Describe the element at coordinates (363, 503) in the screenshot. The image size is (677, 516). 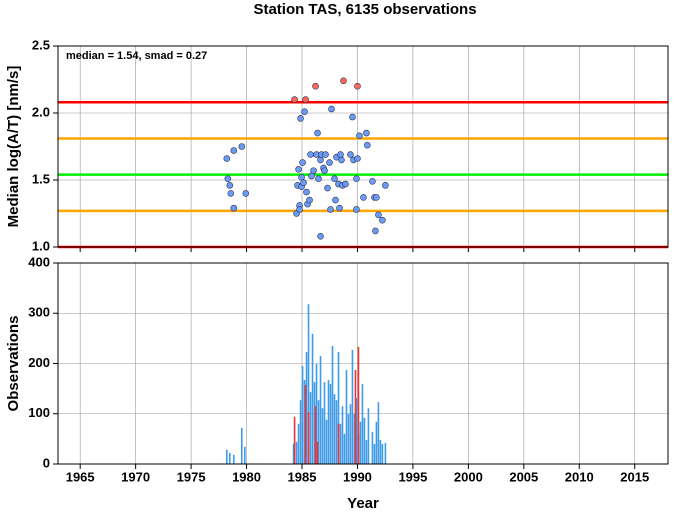
I see `x-axis-label: Year` at that location.